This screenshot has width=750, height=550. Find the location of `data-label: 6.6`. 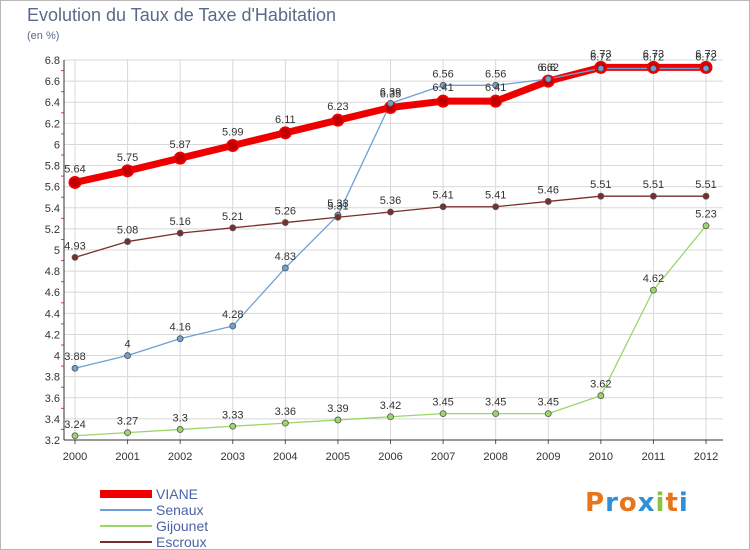

data-label: 6.6 is located at coordinates (548, 68).